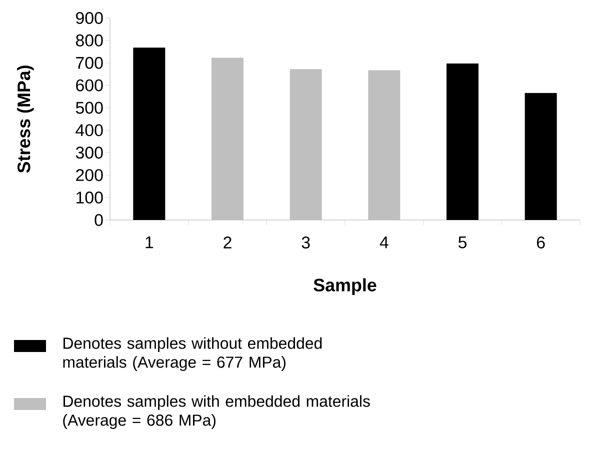 The image size is (591, 473). What do you see at coordinates (216, 412) in the screenshot?
I see `legend-label: Denotes samples with embedded materials (Average = 686 MPa)` at bounding box center [216, 412].